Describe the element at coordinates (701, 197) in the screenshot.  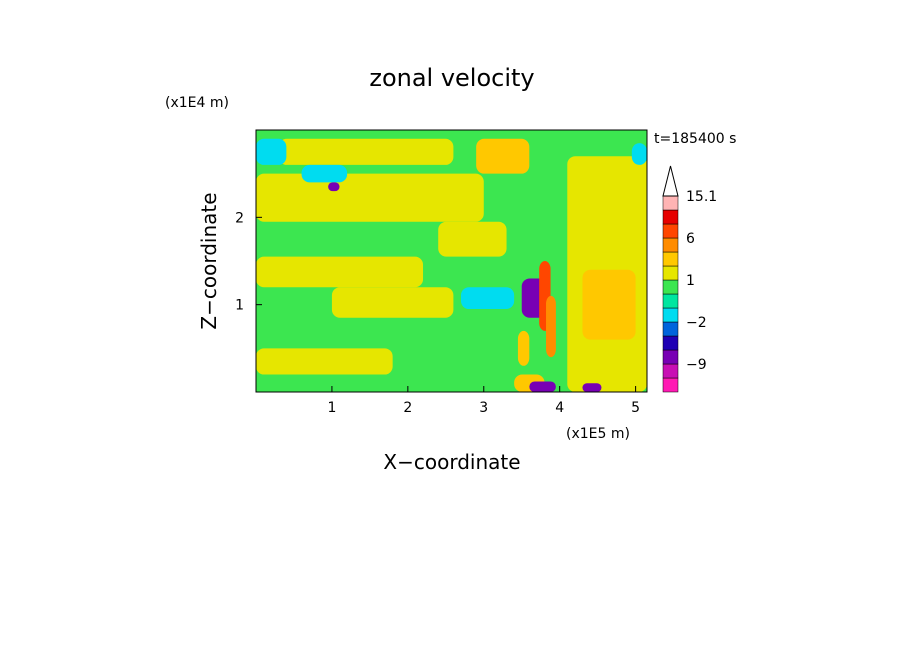
I see `colorbar-tick-label: 15.1` at that location.